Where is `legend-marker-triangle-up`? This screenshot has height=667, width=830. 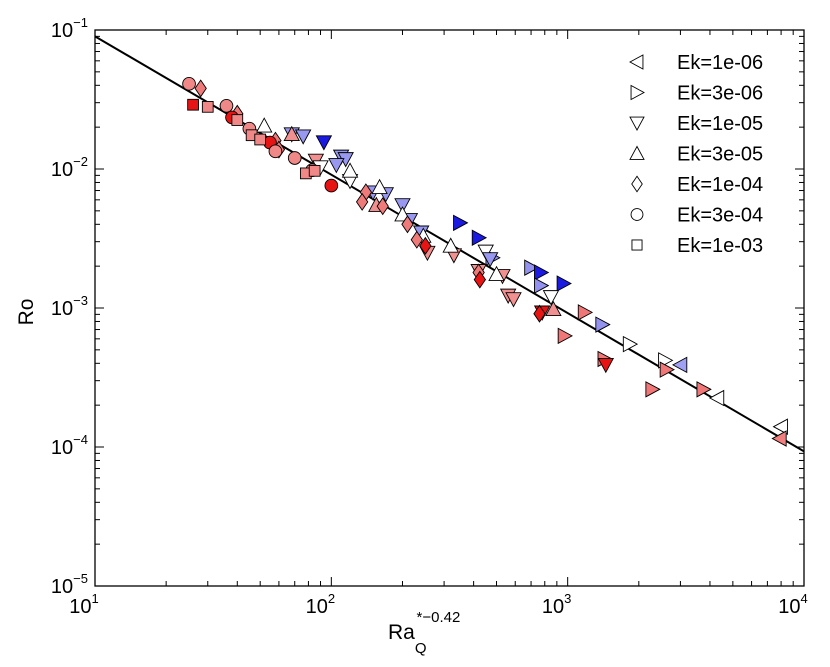 legend-marker-triangle-up is located at coordinates (637, 152).